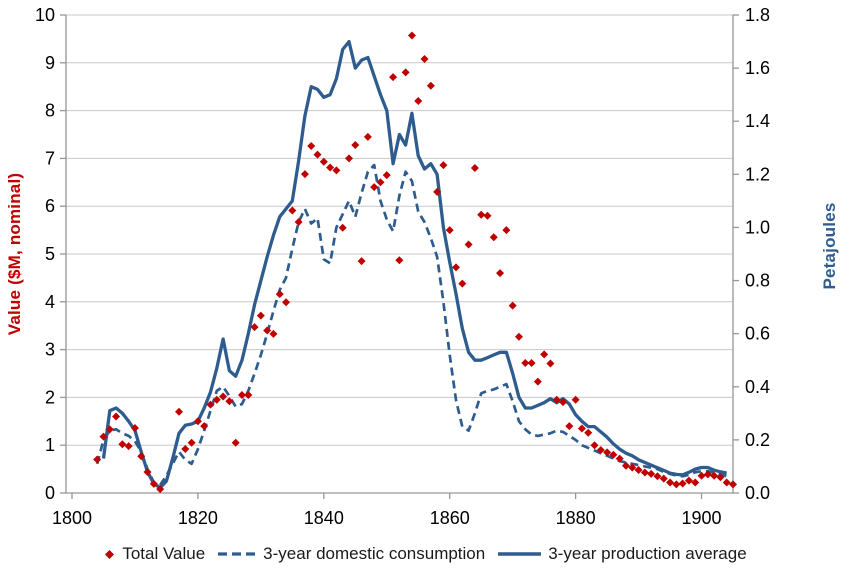 This screenshot has width=850, height=581. I want to click on x-axis-tick-label: 1900, so click(702, 518).